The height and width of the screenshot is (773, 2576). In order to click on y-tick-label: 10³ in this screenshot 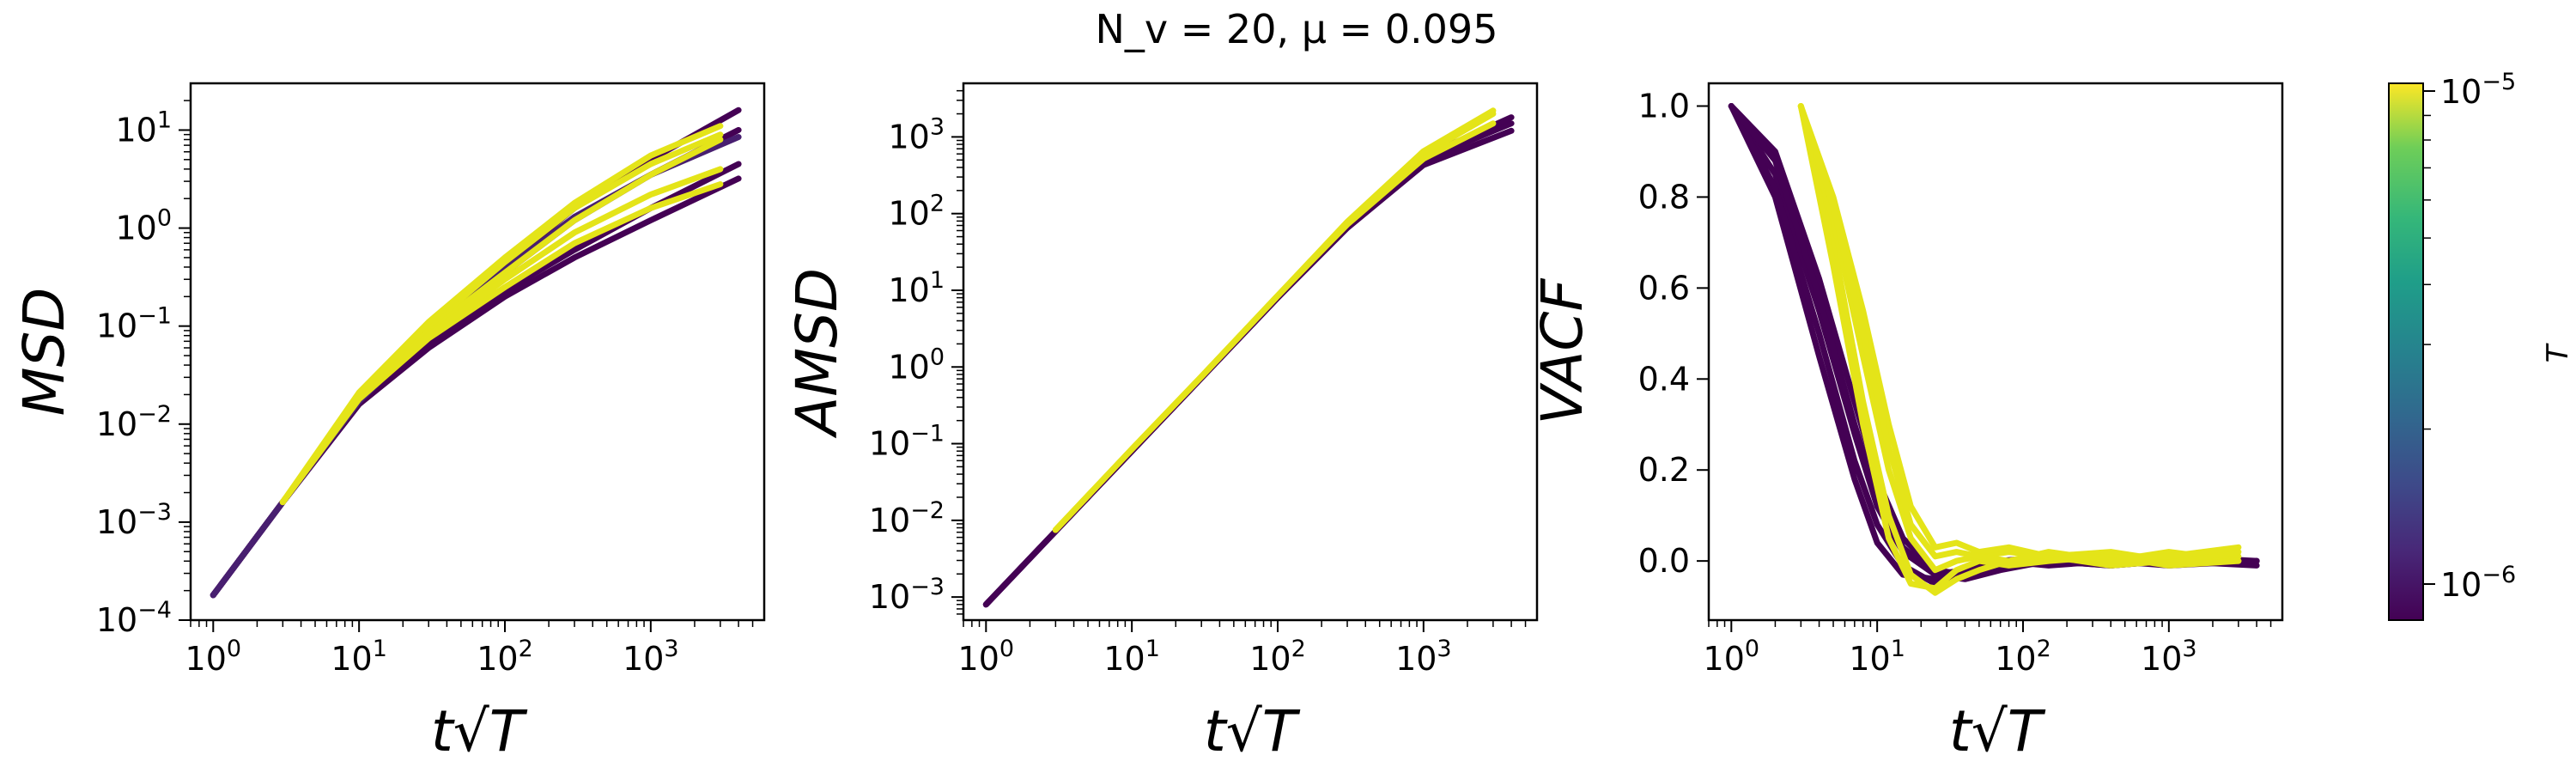, I will do `click(917, 134)`.